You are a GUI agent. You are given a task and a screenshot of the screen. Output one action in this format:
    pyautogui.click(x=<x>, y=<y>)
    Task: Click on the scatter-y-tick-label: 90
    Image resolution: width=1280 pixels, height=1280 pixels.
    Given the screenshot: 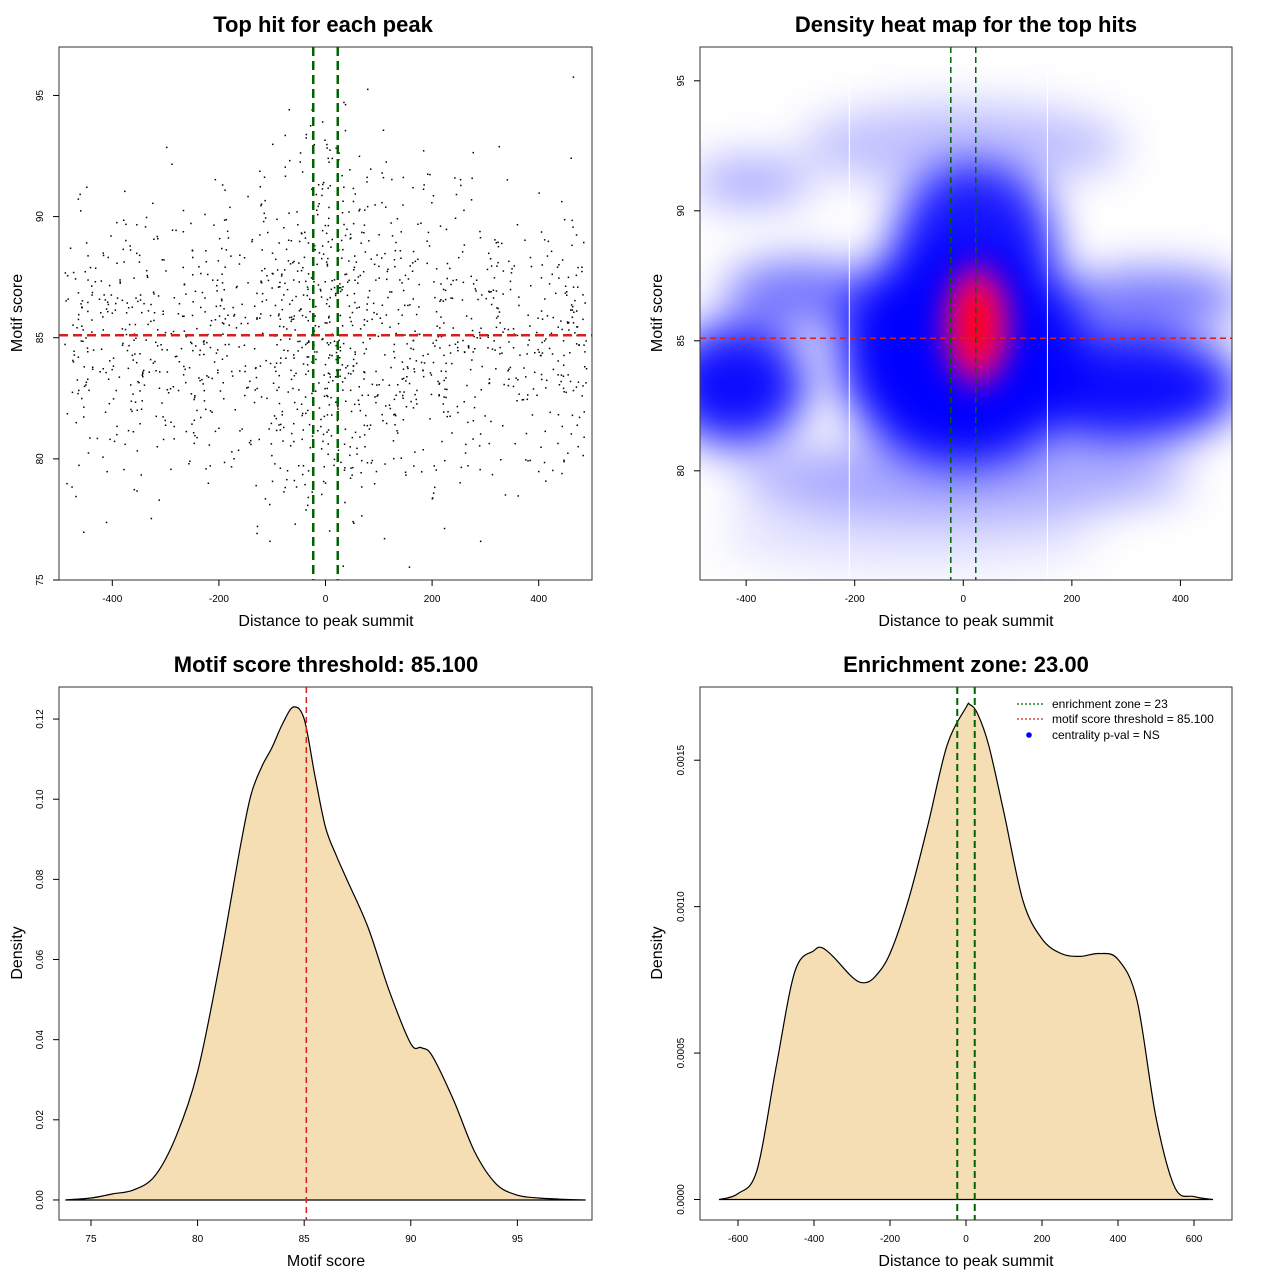 What is the action you would take?
    pyautogui.click(x=40, y=217)
    